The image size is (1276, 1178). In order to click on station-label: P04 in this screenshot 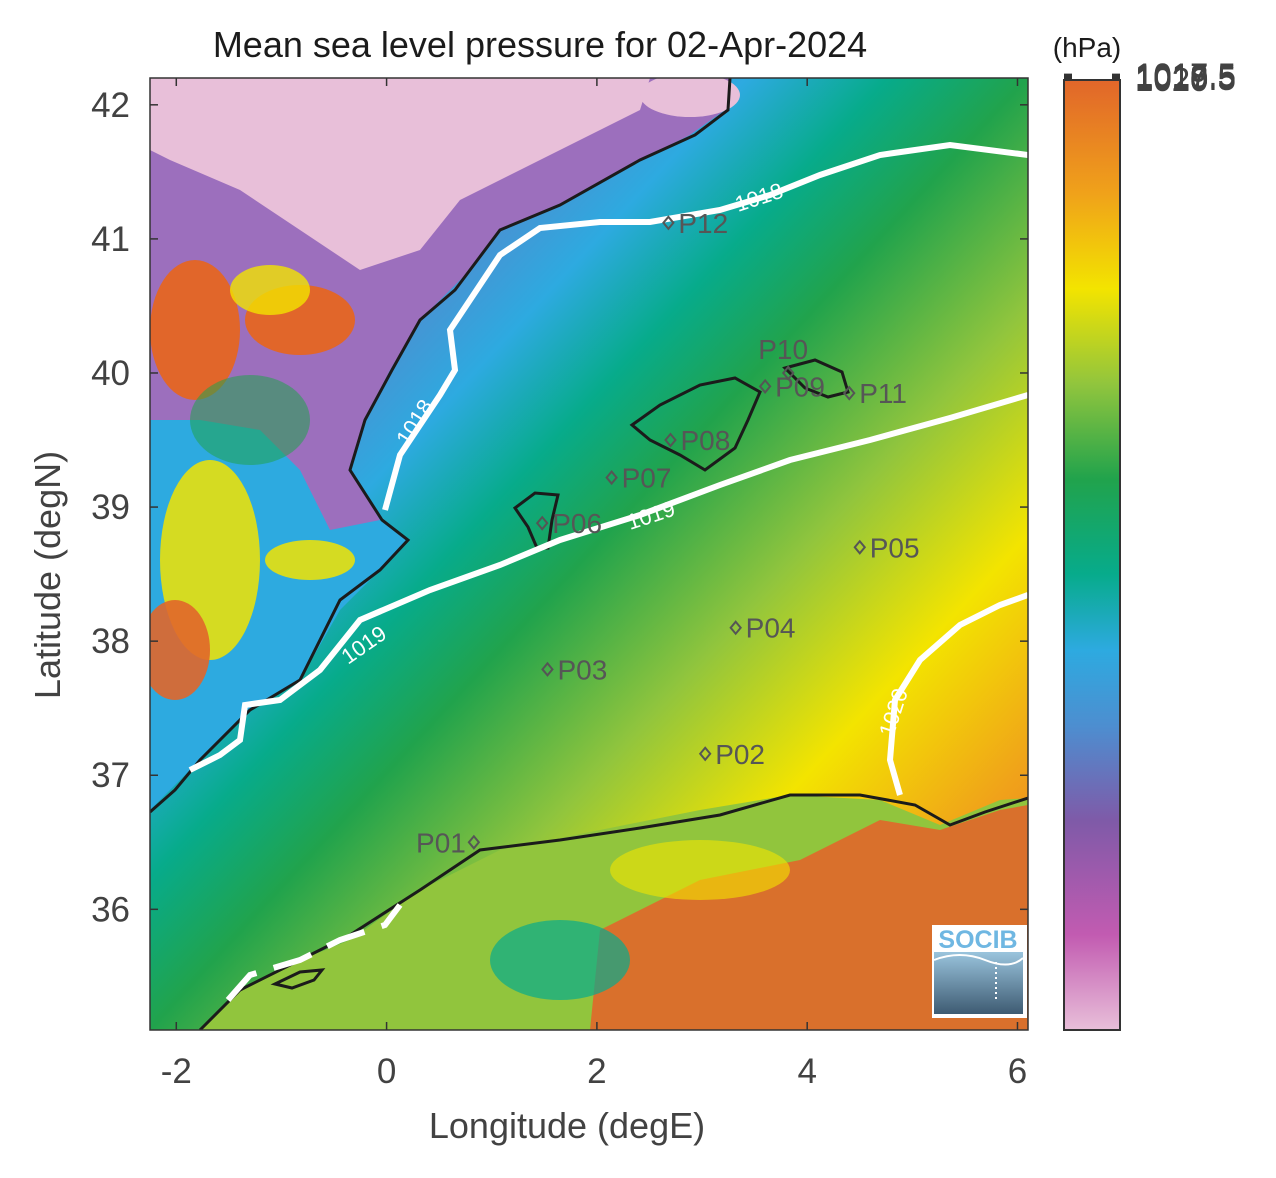, I will do `click(771, 628)`.